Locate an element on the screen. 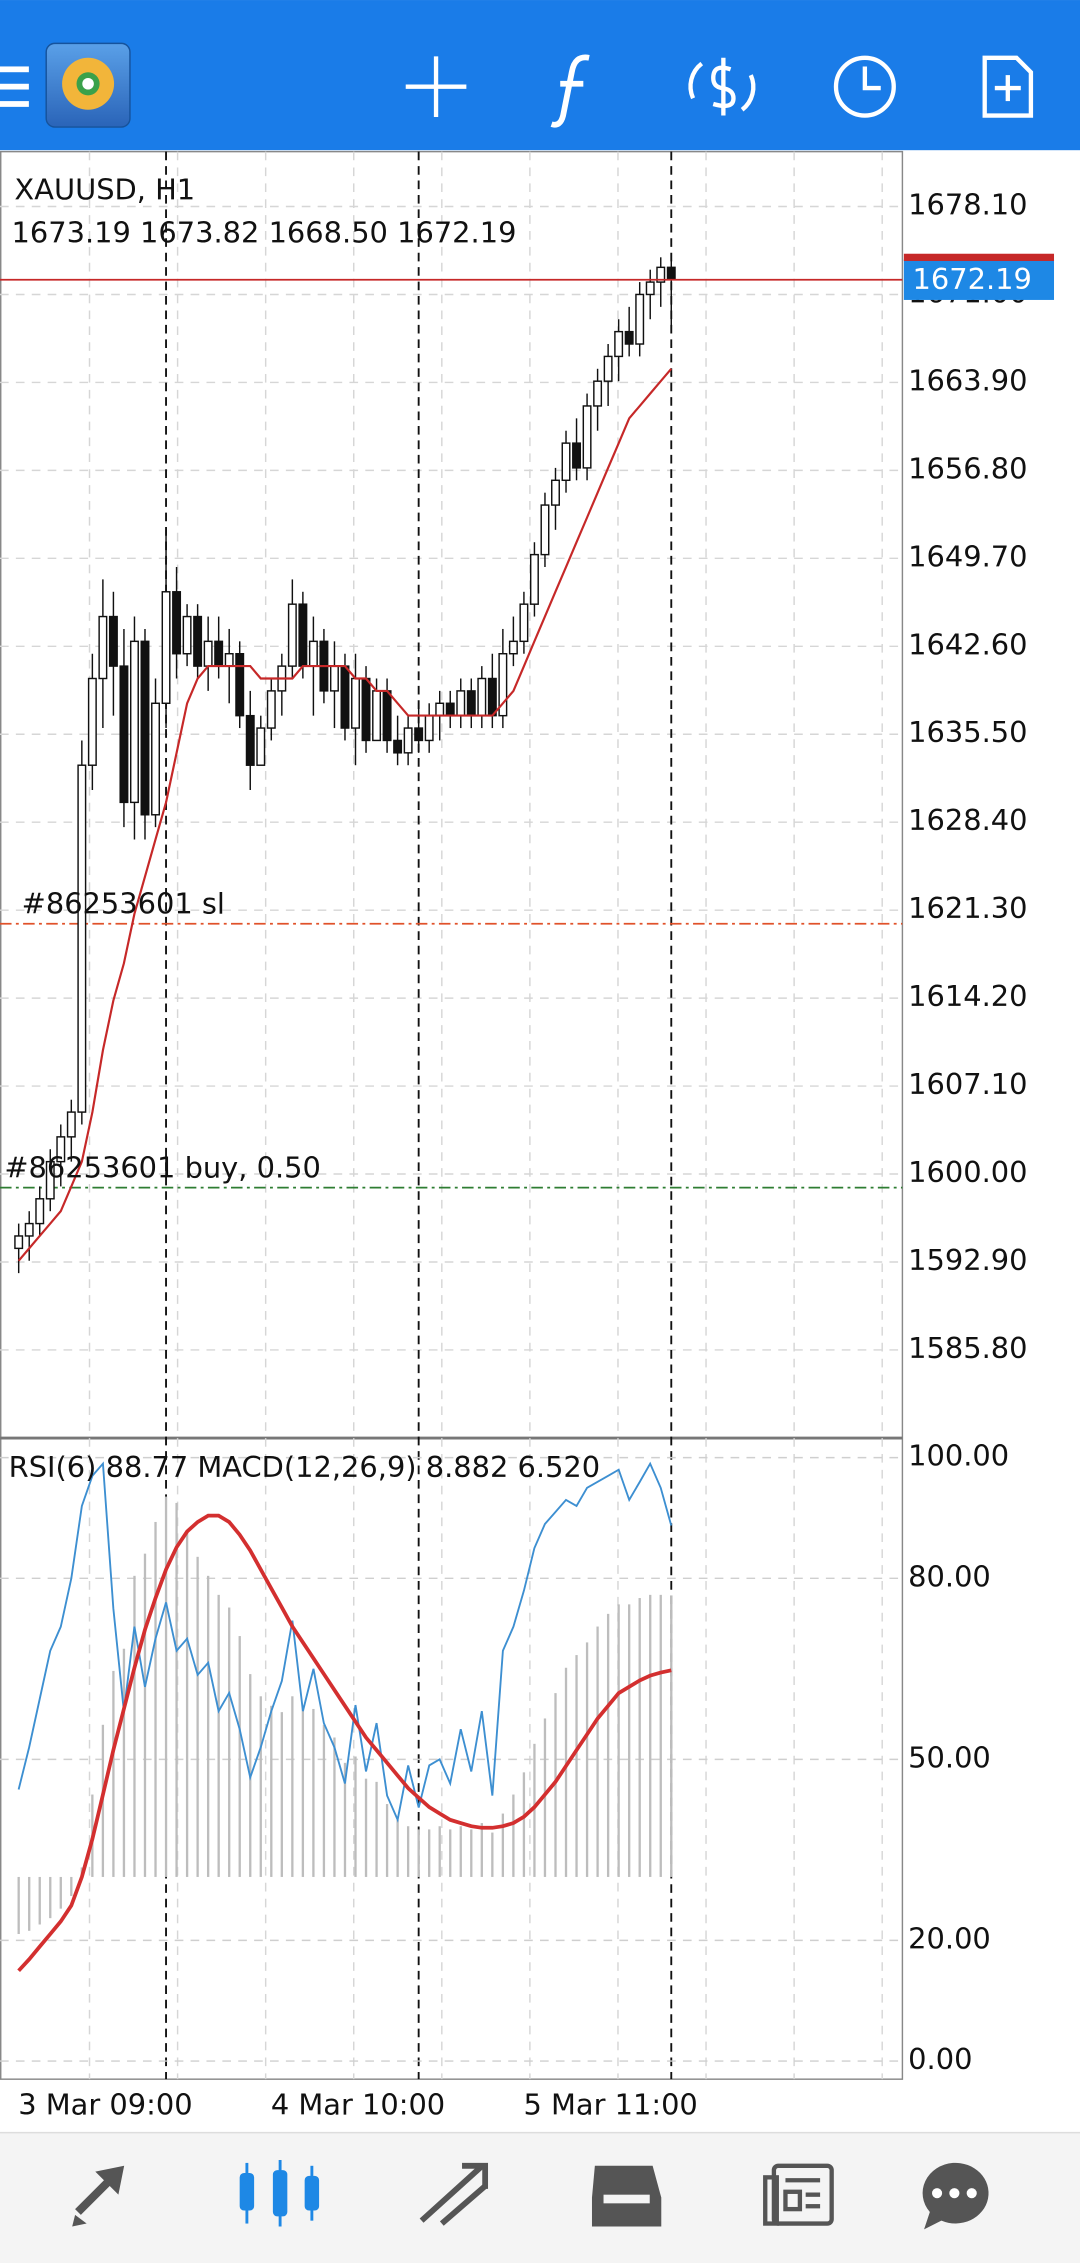 This screenshot has height=2263, width=1080. indicator-pane is located at coordinates (345, 1717).